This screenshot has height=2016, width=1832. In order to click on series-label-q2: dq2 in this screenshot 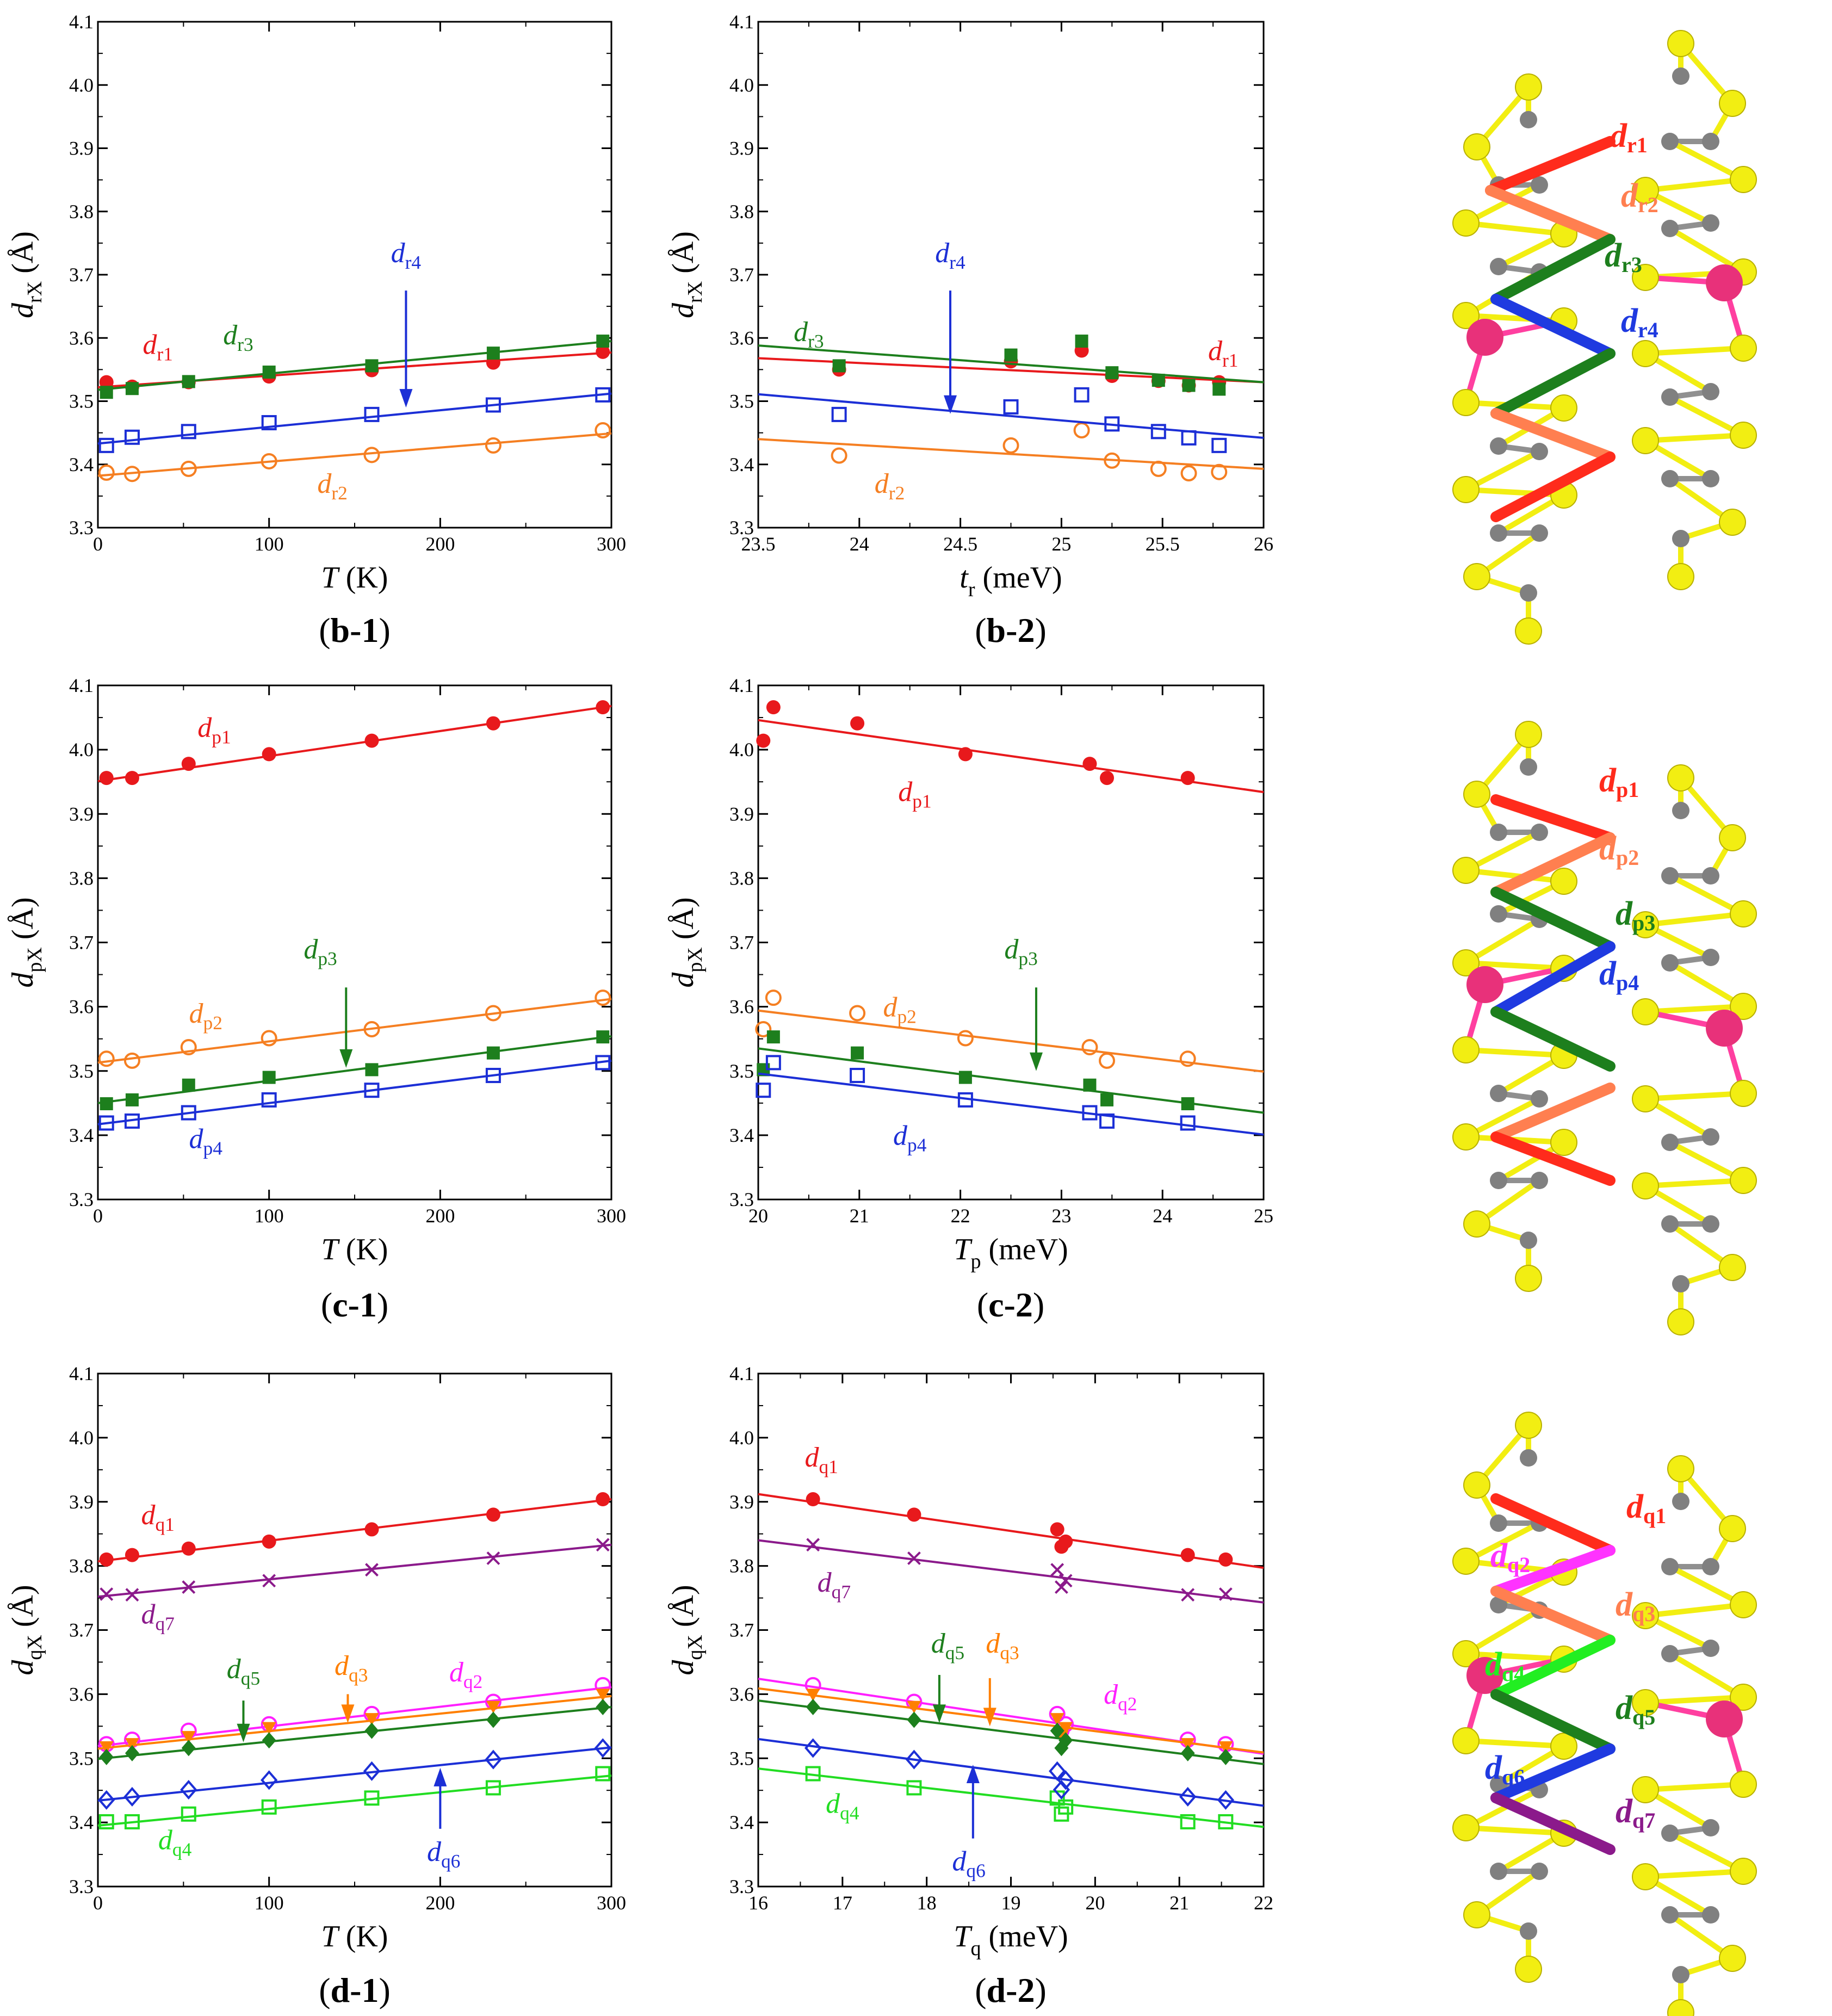, I will do `click(1120, 1697)`.